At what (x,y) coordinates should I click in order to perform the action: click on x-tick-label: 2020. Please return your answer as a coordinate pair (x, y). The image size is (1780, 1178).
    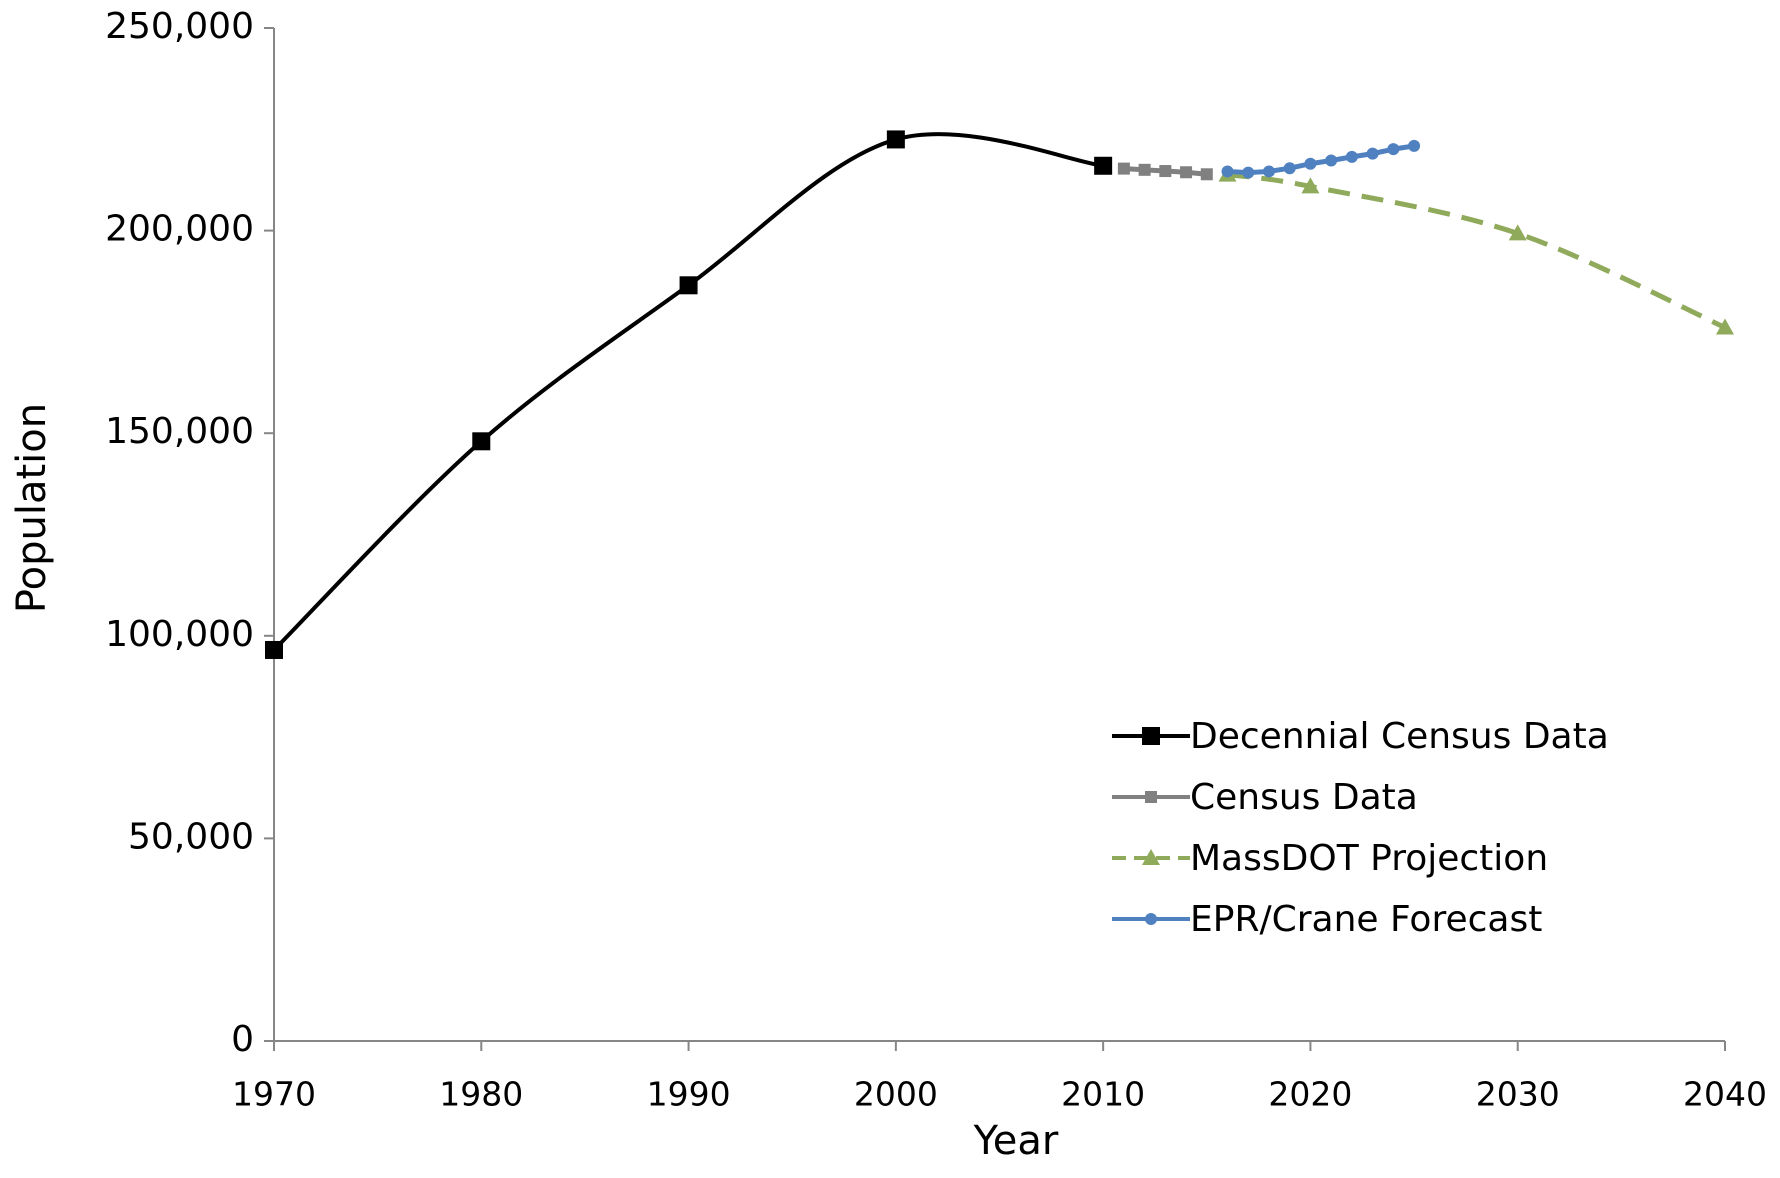
    Looking at the image, I should click on (1310, 1094).